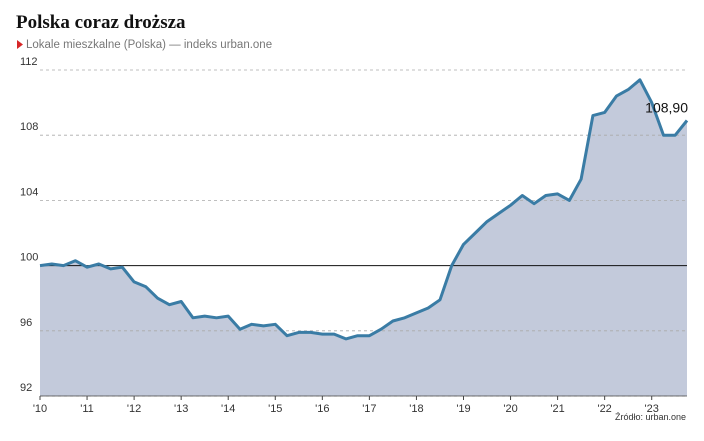 The height and width of the screenshot is (441, 704). I want to click on x-tick-label: '18, so click(416, 409).